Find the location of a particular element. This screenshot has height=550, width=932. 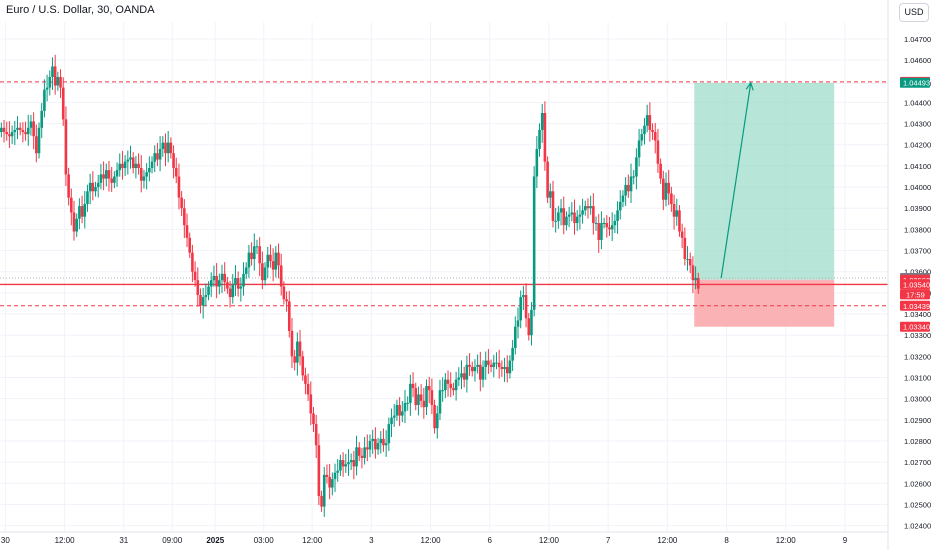

loss-zone is located at coordinates (764, 303).